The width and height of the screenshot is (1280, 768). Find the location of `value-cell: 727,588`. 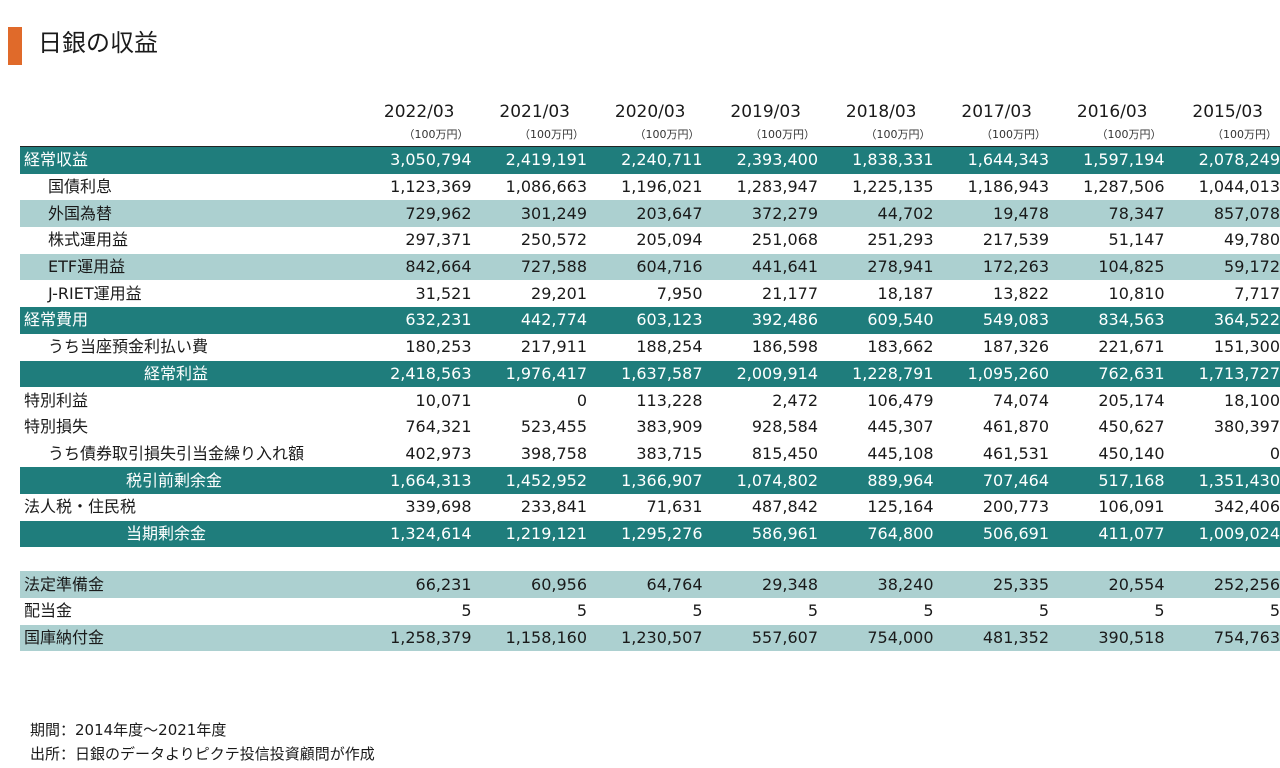

value-cell: 727,588 is located at coordinates (532, 267).